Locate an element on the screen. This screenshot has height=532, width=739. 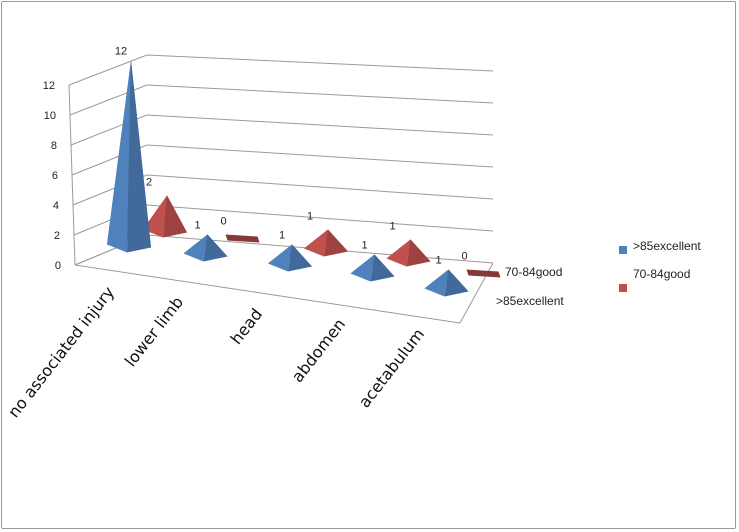
legend-label: 70-84good is located at coordinates (661, 274).